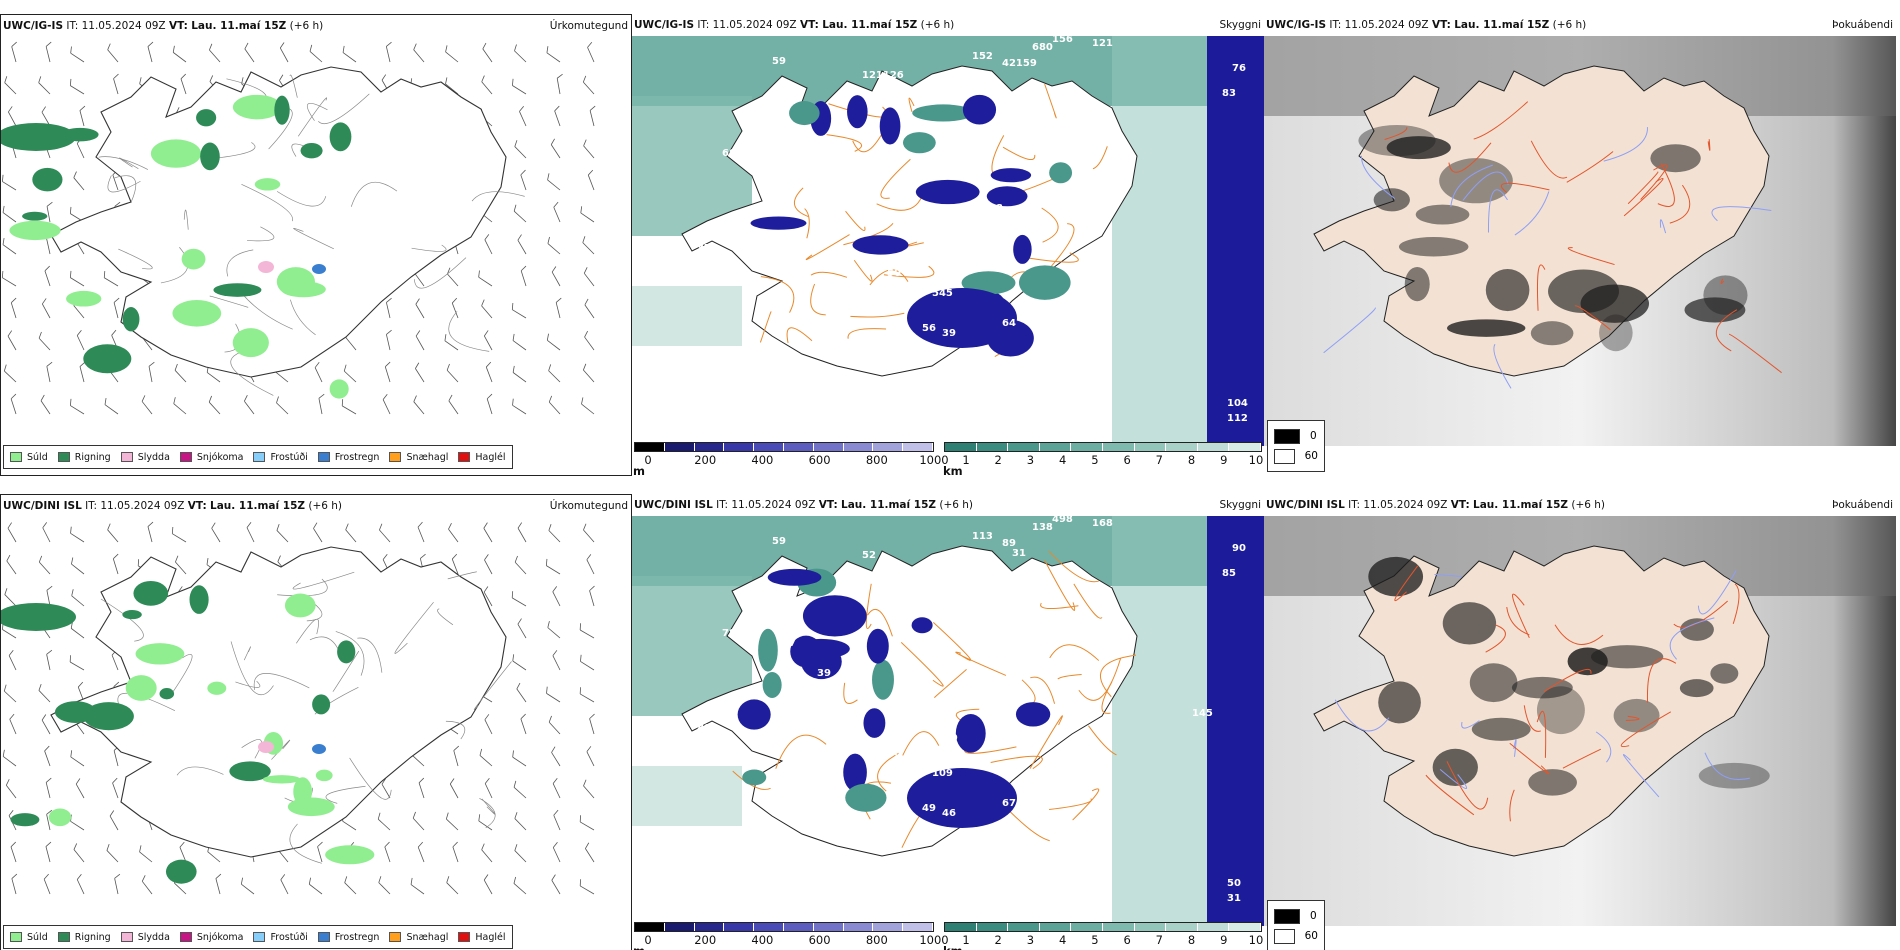  I want to click on fog-legend-value: 60, so click(1311, 456).